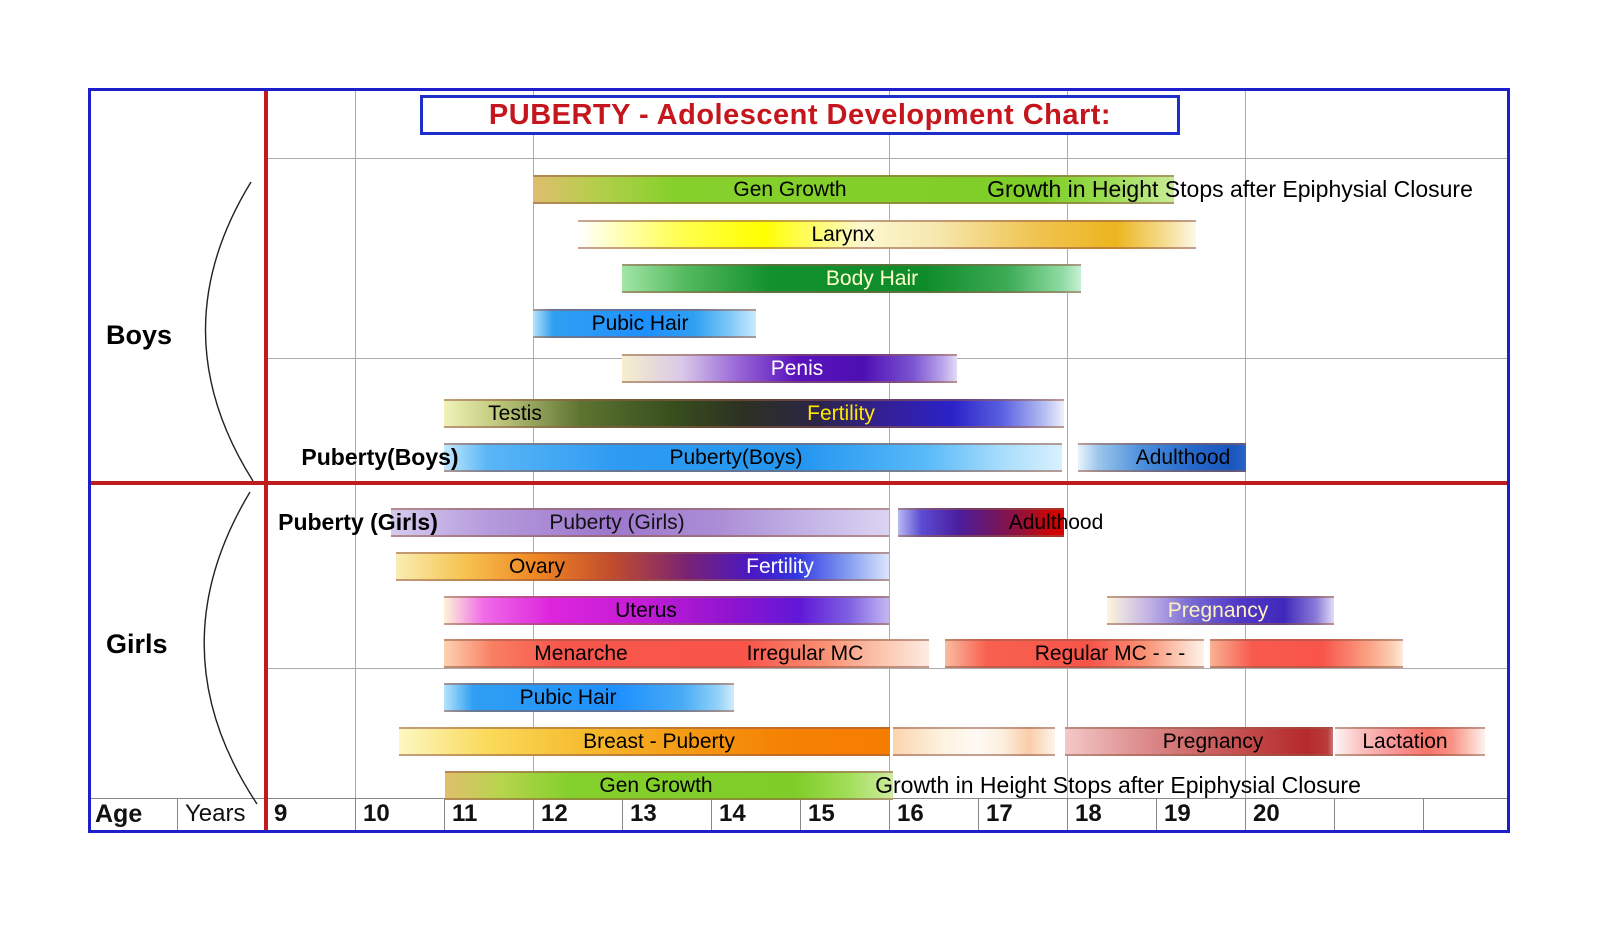 The image size is (1599, 933). What do you see at coordinates (1110, 653) in the screenshot?
I see `bar-label-regular-mc: Regular MC - - -` at bounding box center [1110, 653].